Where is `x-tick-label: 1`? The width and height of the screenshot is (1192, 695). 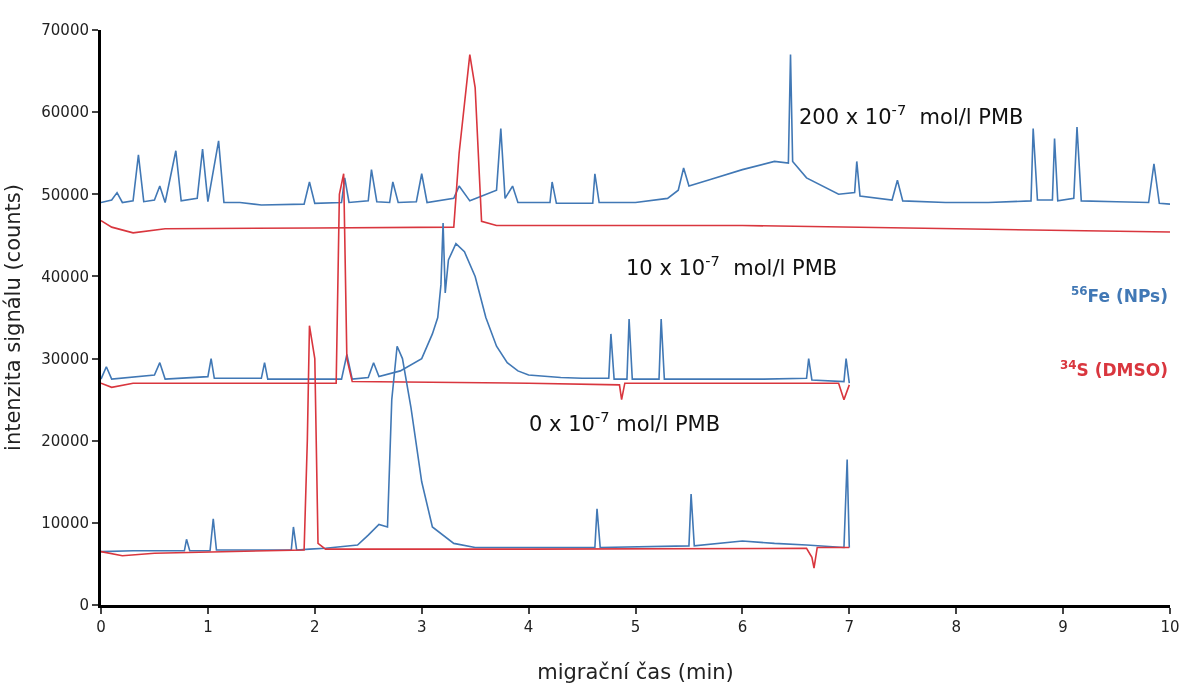 x-tick-label: 1 is located at coordinates (208, 627).